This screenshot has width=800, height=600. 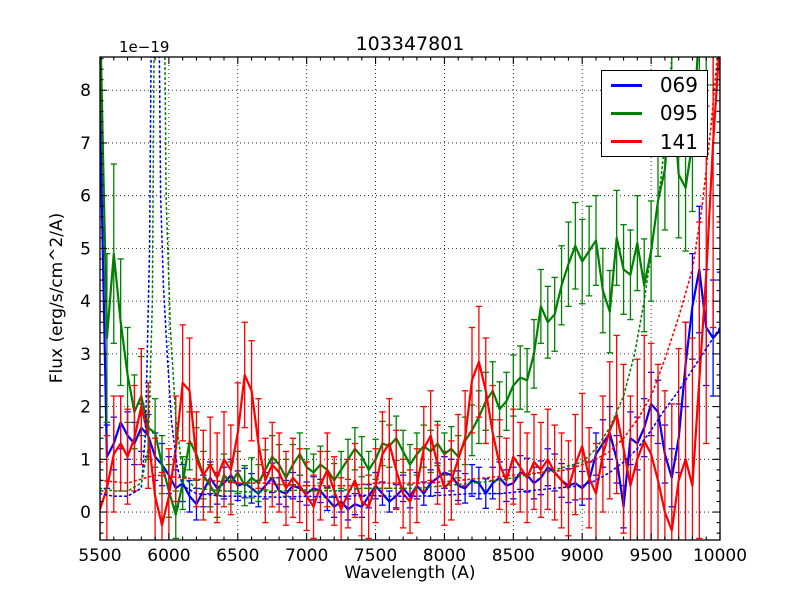 I want to click on svg-text: 6000, so click(x=168, y=556).